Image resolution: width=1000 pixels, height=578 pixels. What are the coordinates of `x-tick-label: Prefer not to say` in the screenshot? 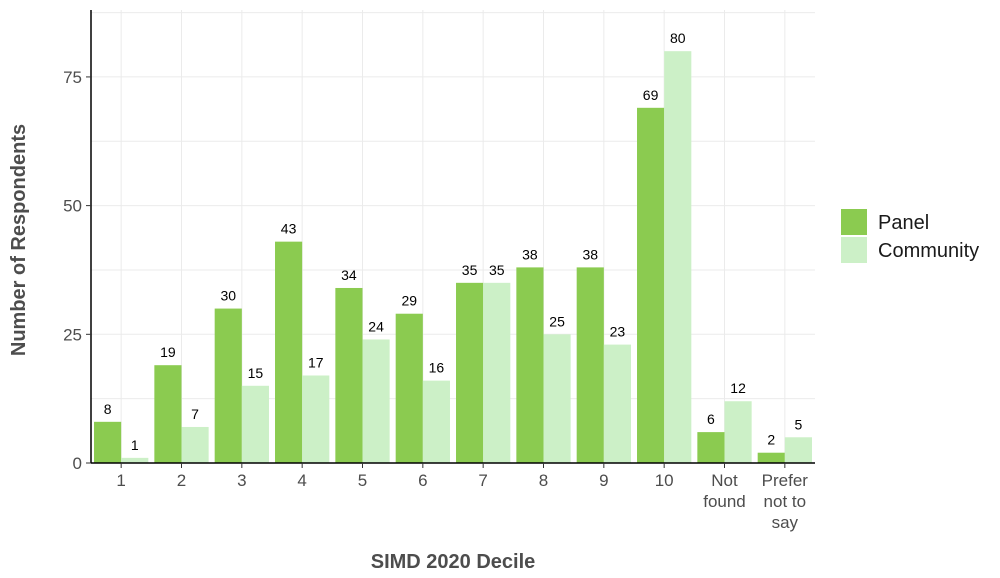 It's located at (785, 501).